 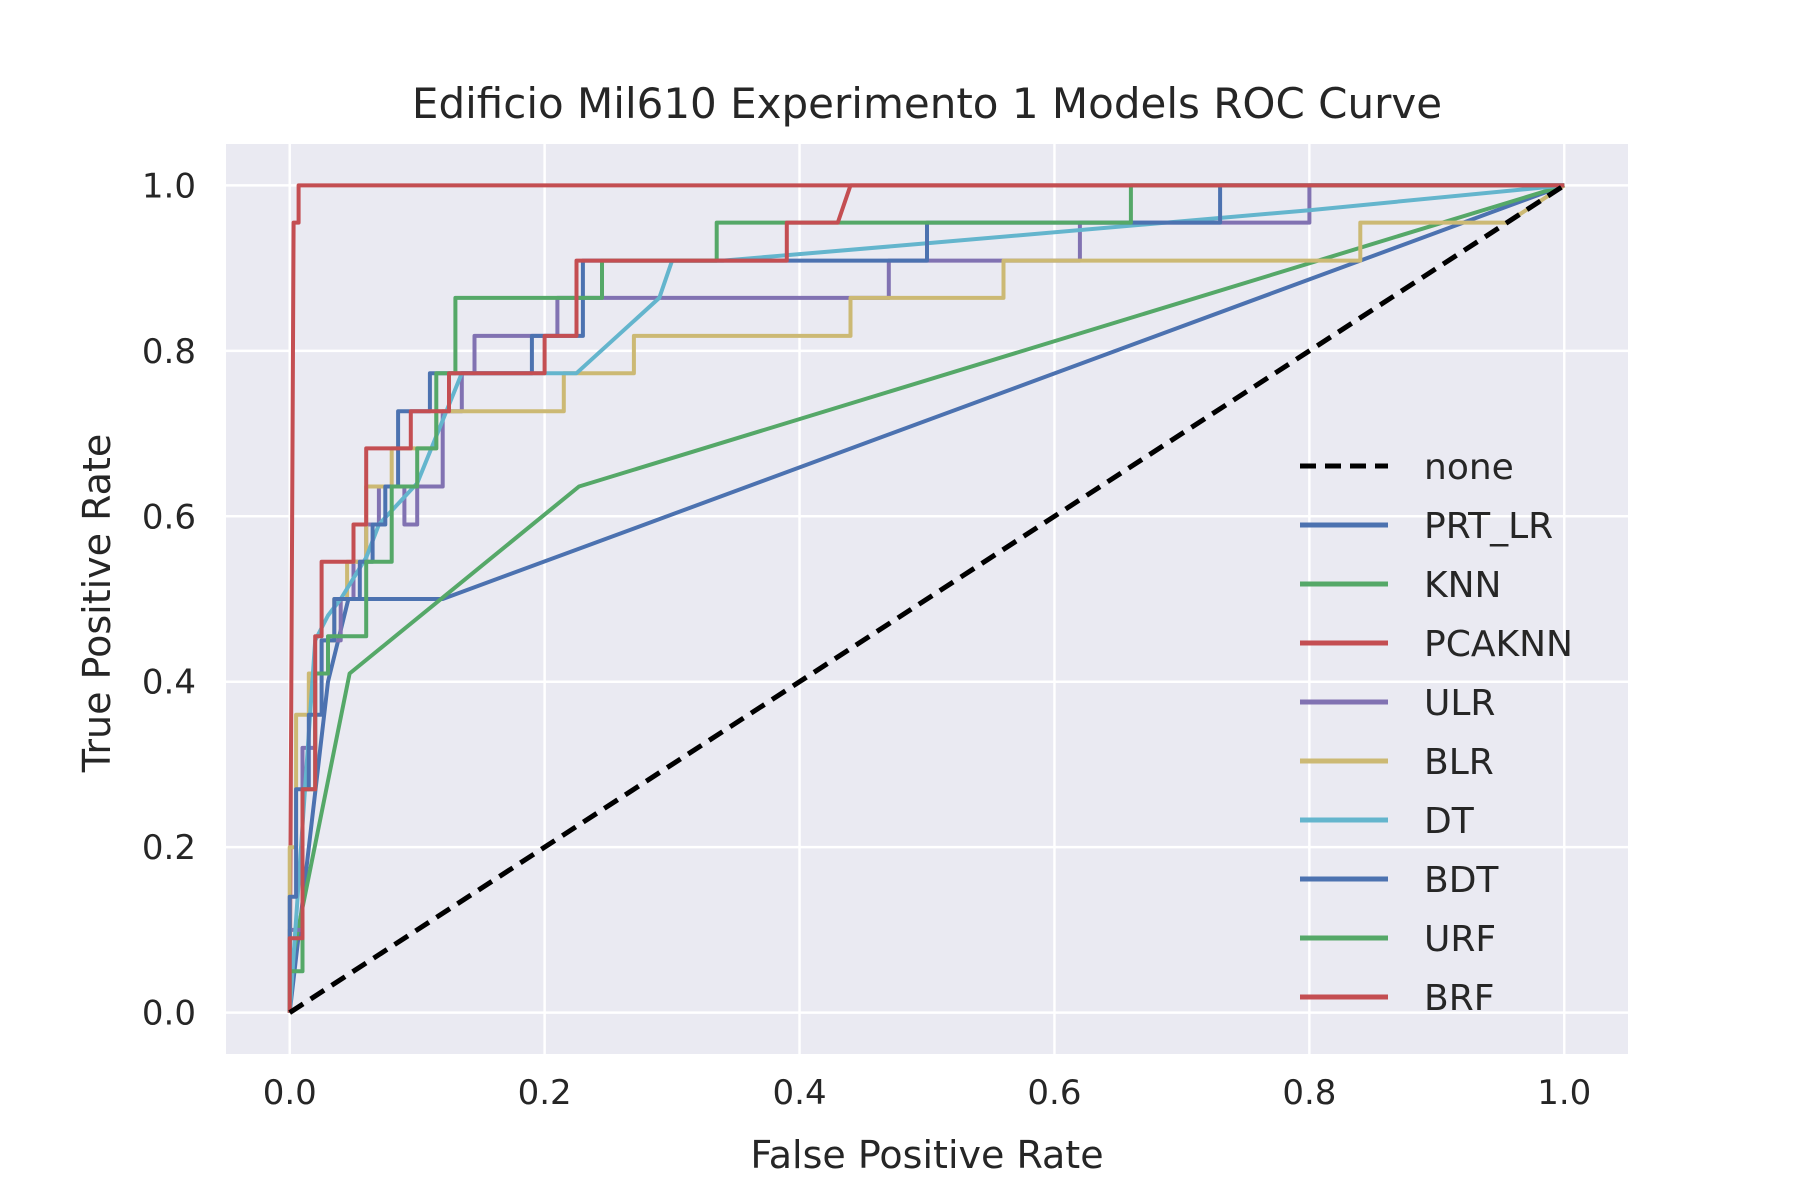 I want to click on legend-label: URF, so click(x=1460, y=939).